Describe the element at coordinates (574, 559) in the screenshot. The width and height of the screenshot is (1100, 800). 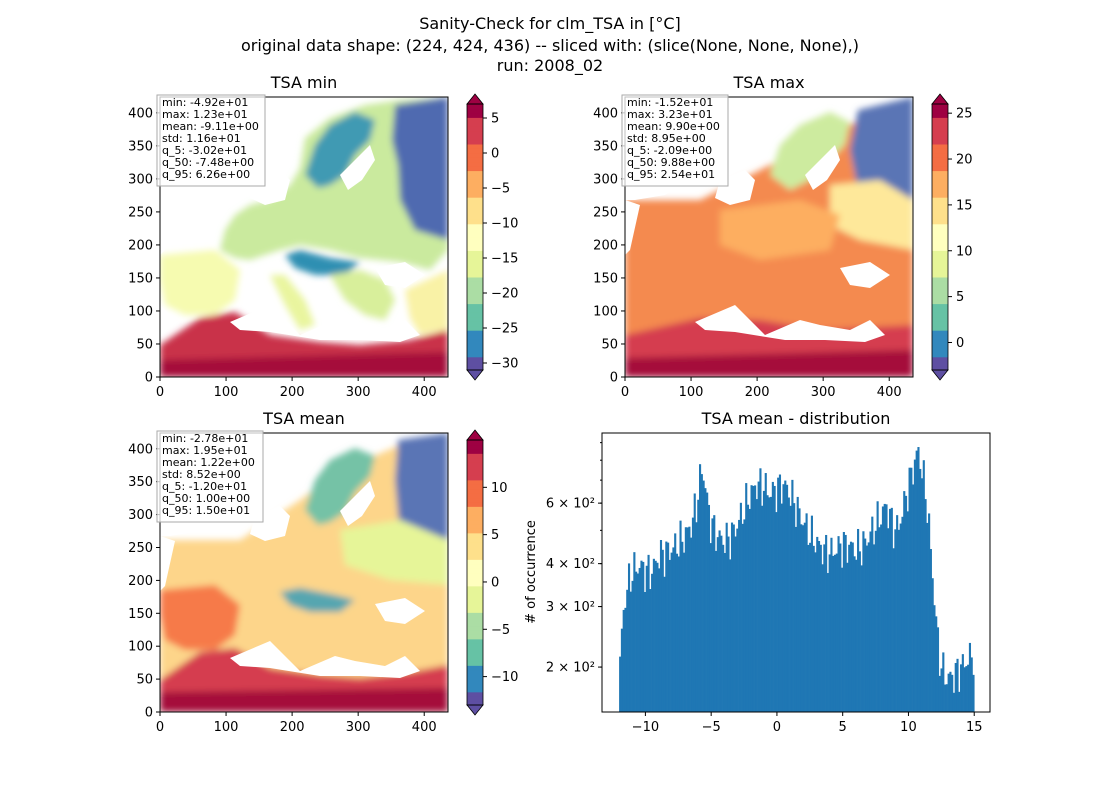
I see `y-ticks: 2 × 10² 3 × 10² 4 × 10² 6 × 10²` at that location.